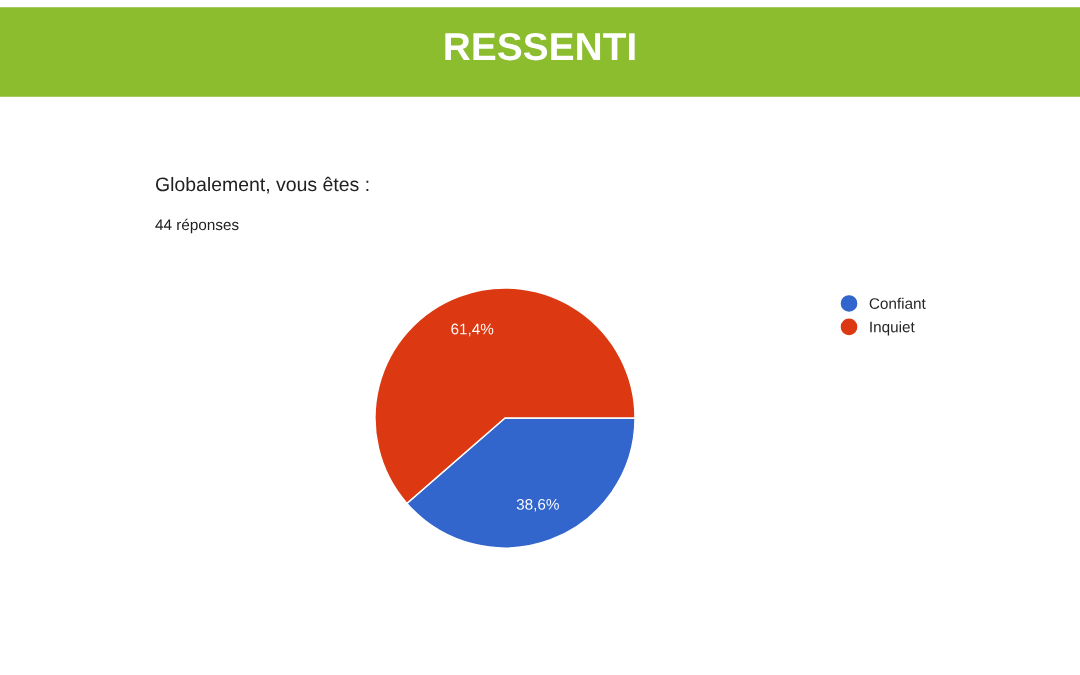 The image size is (1080, 675). I want to click on data-label: 38,6%, so click(537, 505).